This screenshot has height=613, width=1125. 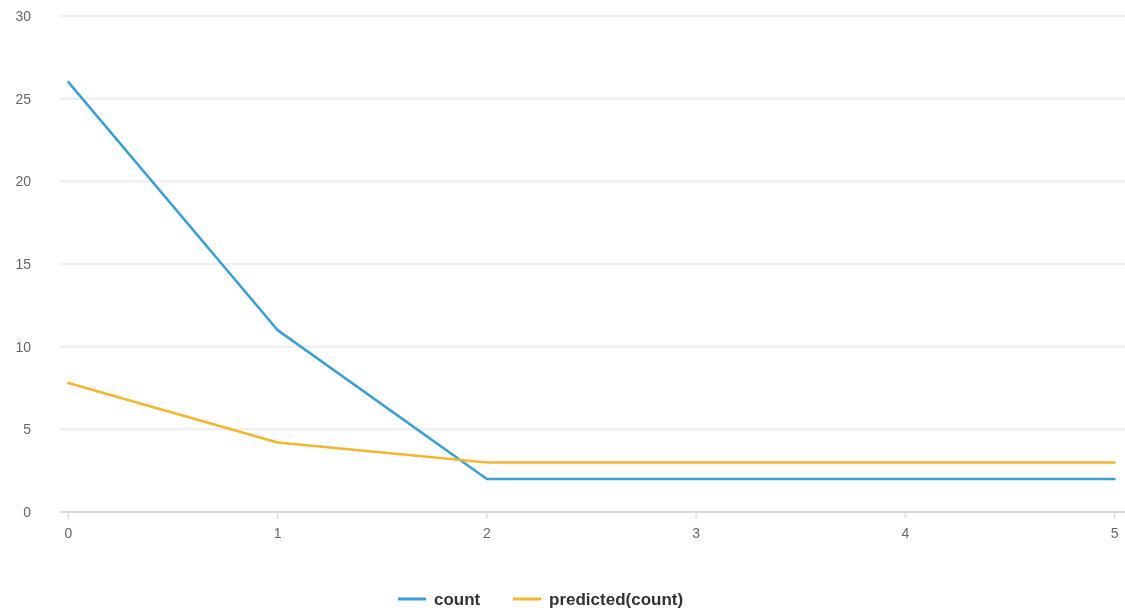 I want to click on legend-label: predicted(count), so click(x=616, y=599).